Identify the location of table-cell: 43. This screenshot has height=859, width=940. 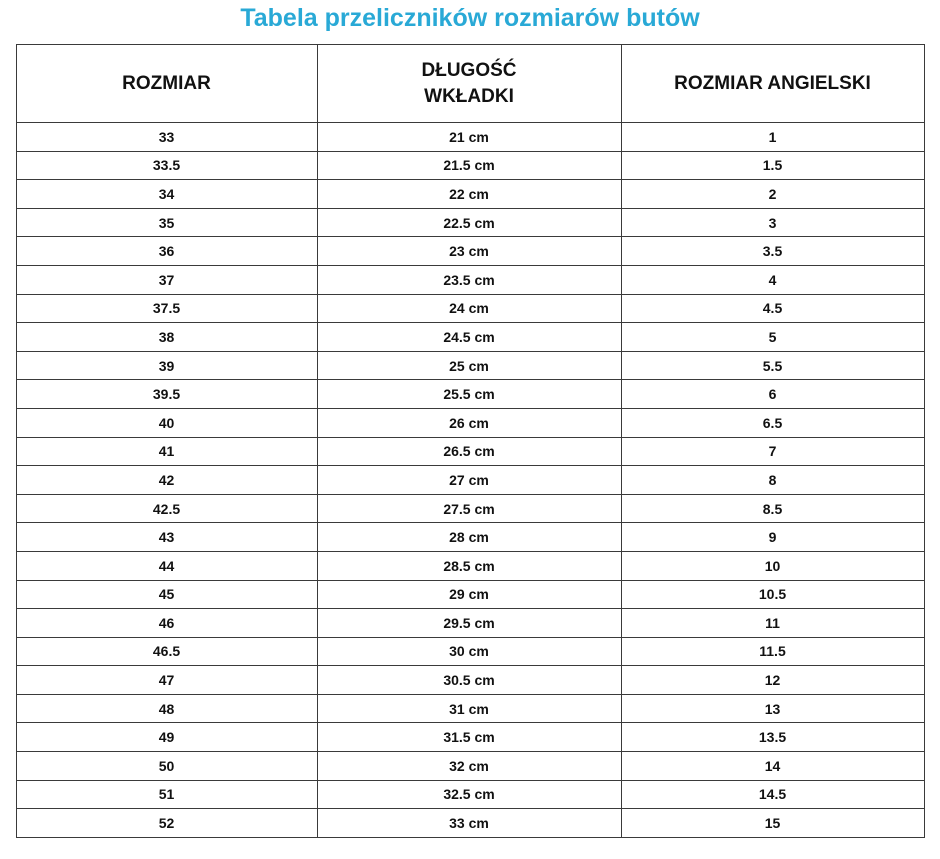
(166, 537).